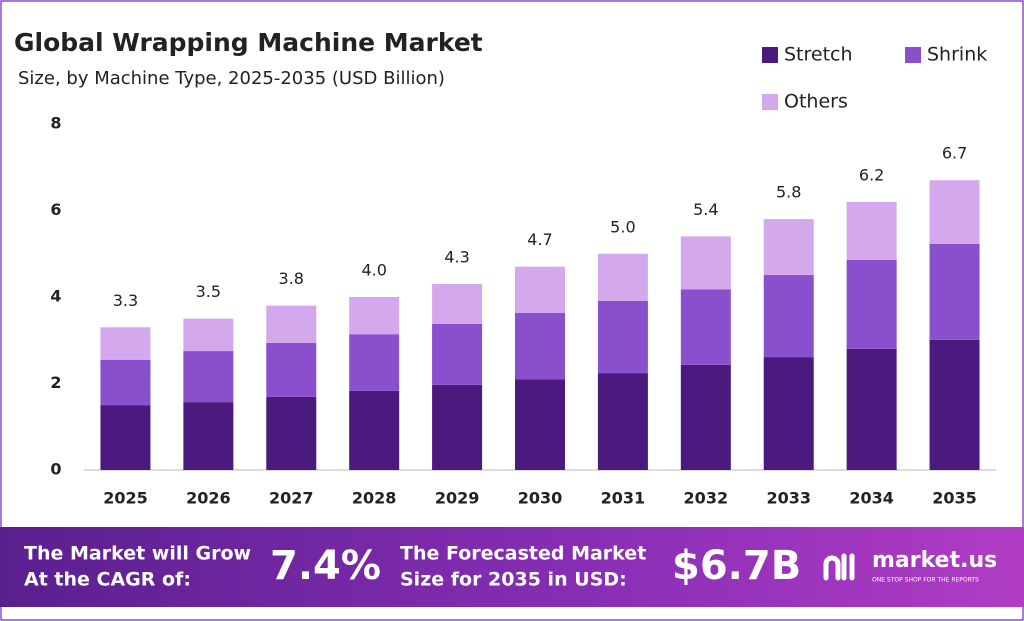 The width and height of the screenshot is (1024, 621). Describe the element at coordinates (55, 296) in the screenshot. I see `y-tick-label: 4` at that location.